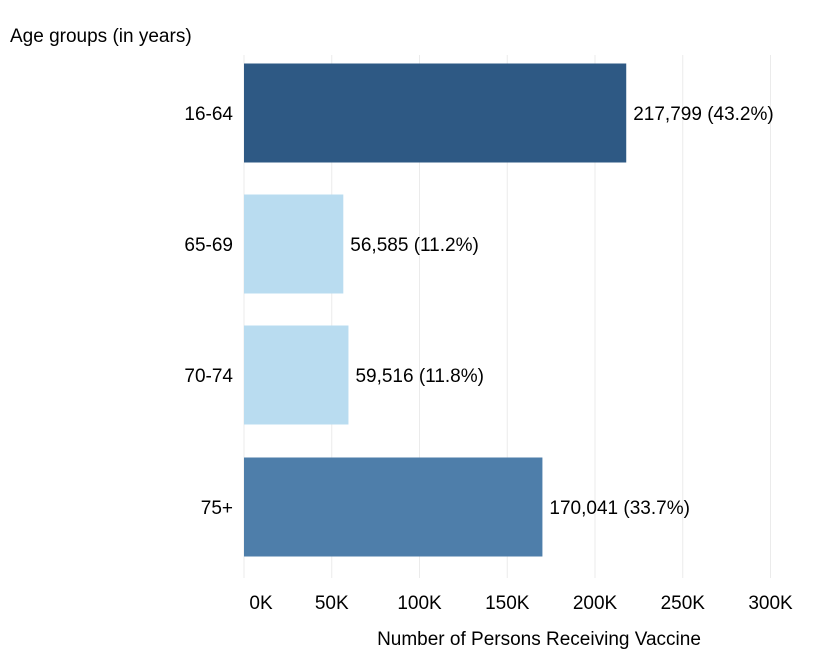 This screenshot has height=655, width=827. I want to click on x-tick-label: 150K, so click(507, 603).